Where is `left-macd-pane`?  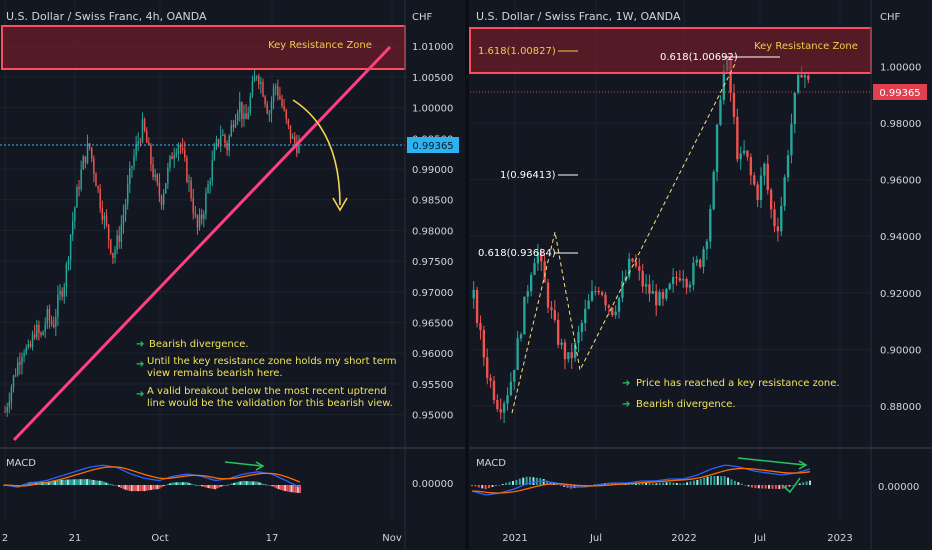 left-macd-pane is located at coordinates (152, 479).